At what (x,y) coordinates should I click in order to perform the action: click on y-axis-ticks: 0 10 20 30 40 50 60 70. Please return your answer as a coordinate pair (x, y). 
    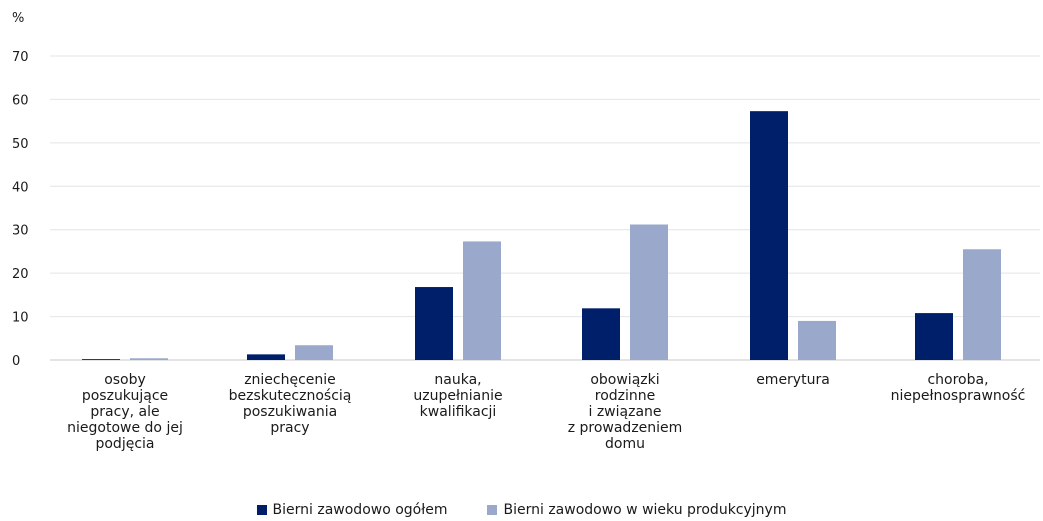
    Looking at the image, I should click on (20, 209).